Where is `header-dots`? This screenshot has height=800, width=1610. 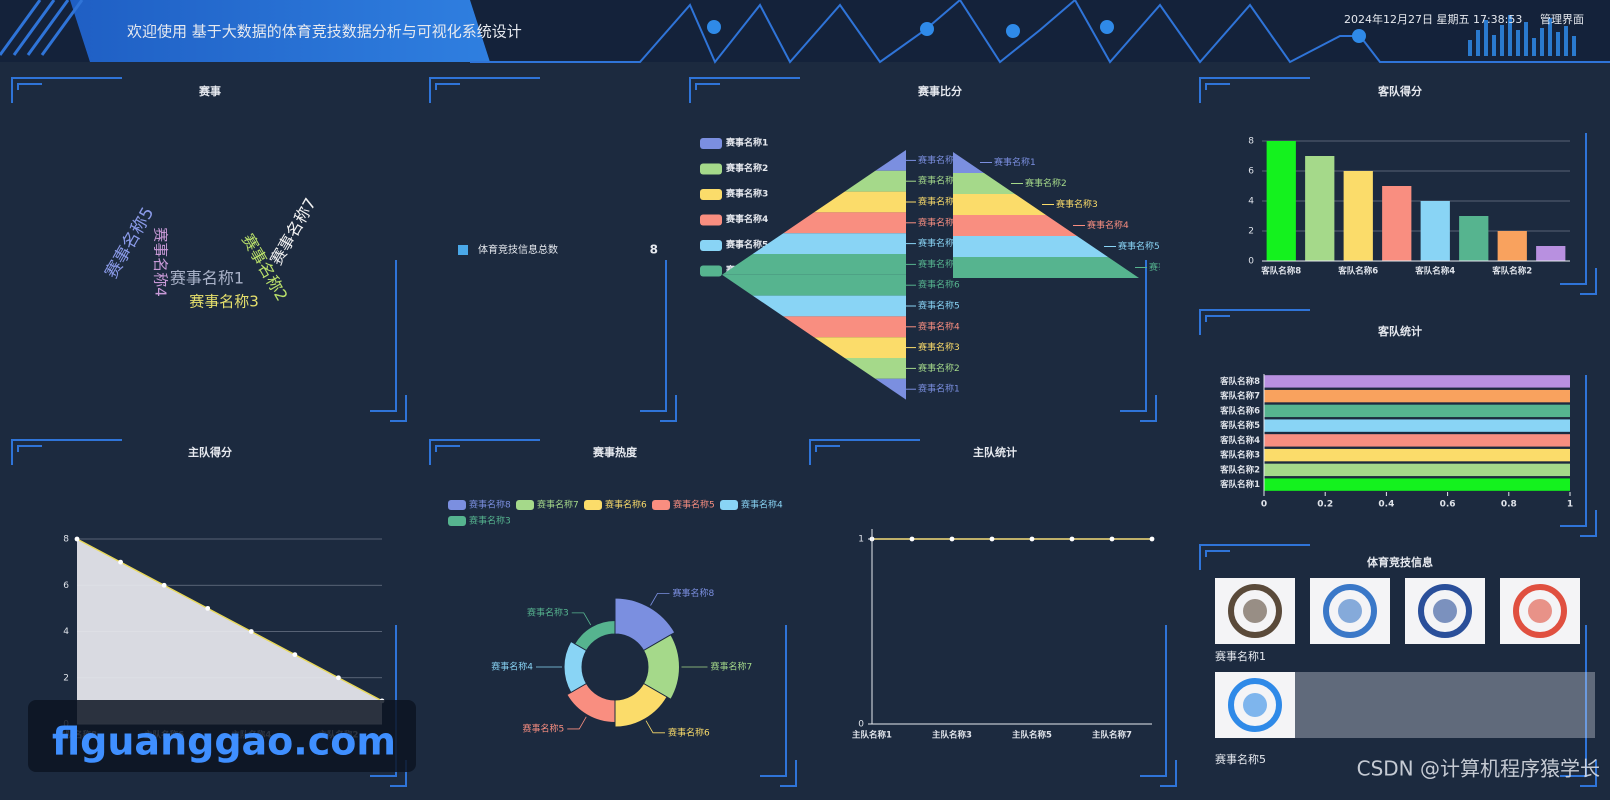 header-dots is located at coordinates (1036, 31).